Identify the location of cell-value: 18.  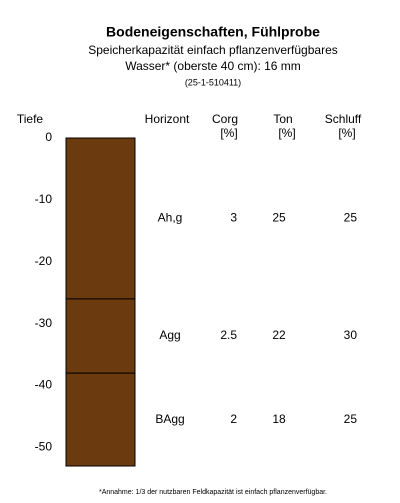
(279, 419).